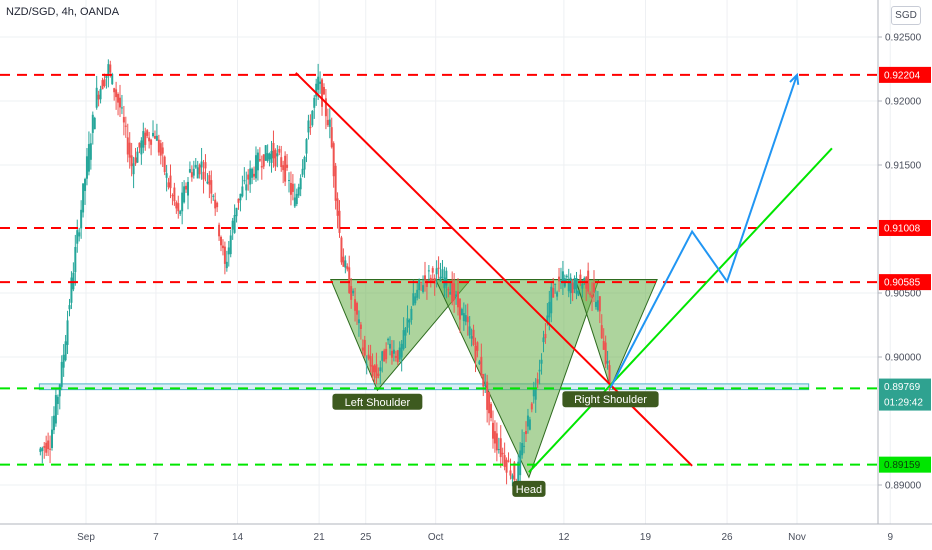 The width and height of the screenshot is (932, 550). Describe the element at coordinates (63, 12) in the screenshot. I see `symbol-title: NZD/SGD, 4h, OANDA` at that location.